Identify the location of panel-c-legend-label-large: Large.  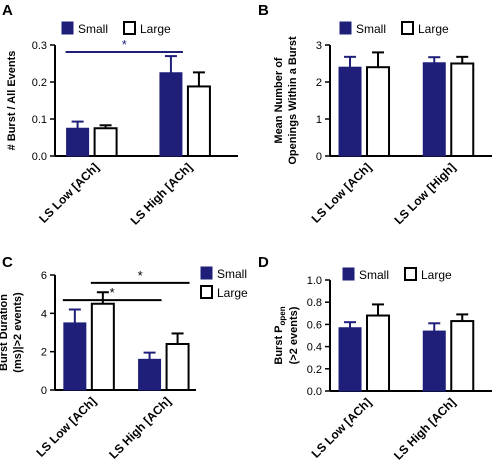
(232, 293).